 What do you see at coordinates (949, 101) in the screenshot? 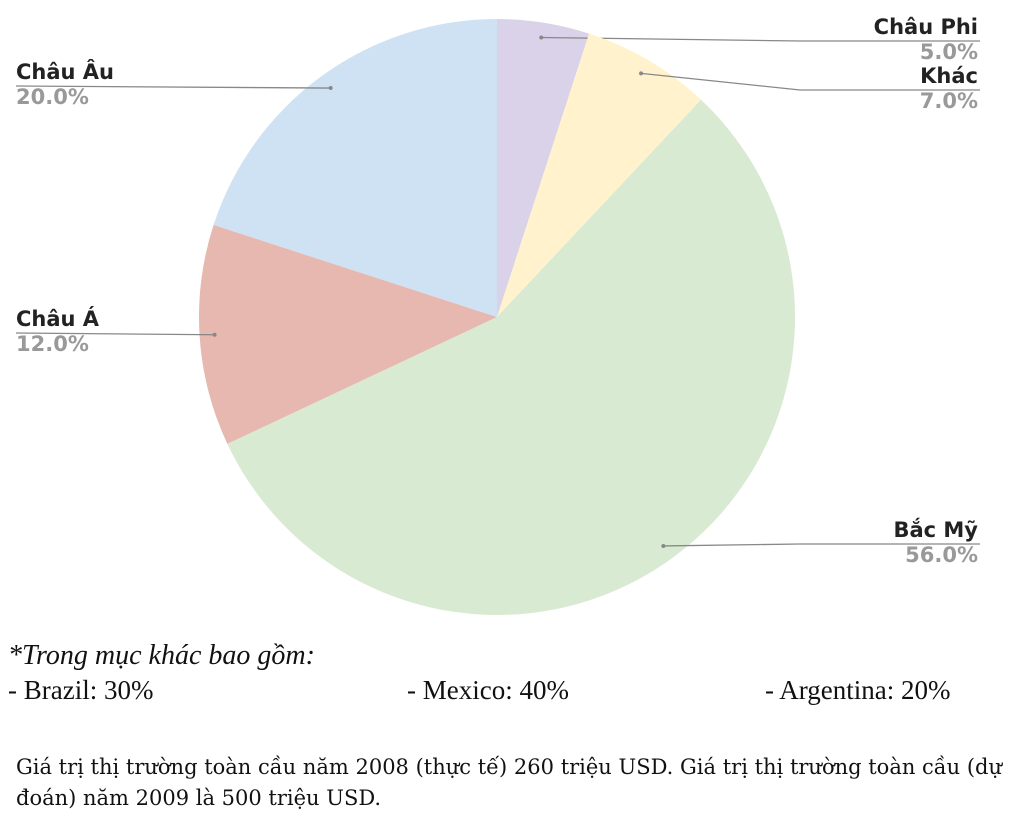
I see `slice-value-label: 7.0%` at bounding box center [949, 101].